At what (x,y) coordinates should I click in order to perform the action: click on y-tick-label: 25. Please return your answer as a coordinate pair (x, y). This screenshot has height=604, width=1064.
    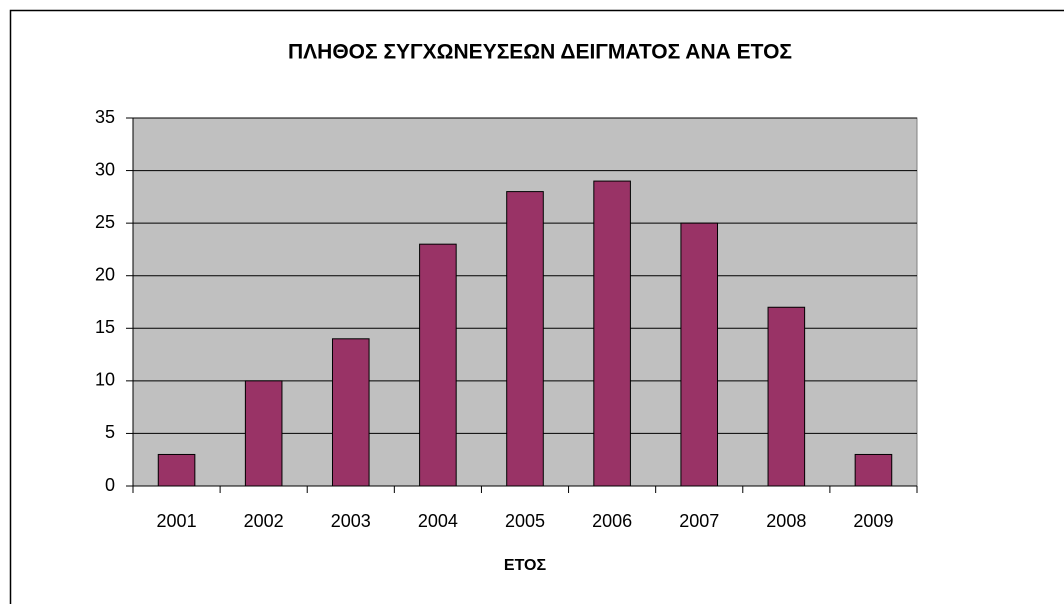
    Looking at the image, I should click on (105, 222).